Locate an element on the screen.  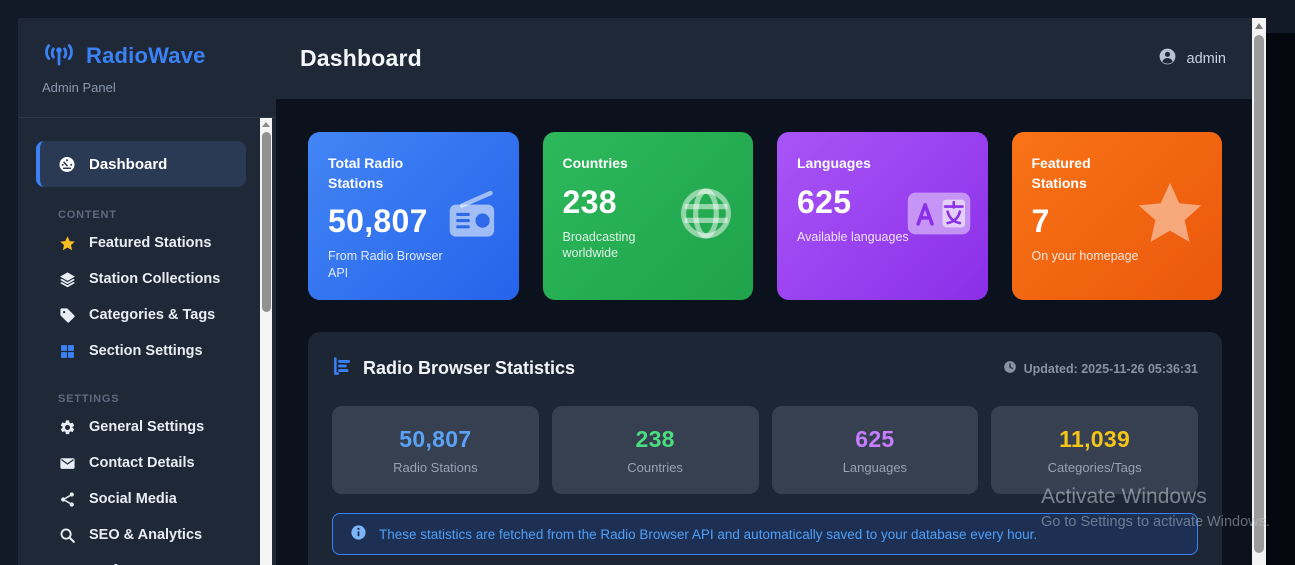
page-scrollbar is located at coordinates (1259, 291).